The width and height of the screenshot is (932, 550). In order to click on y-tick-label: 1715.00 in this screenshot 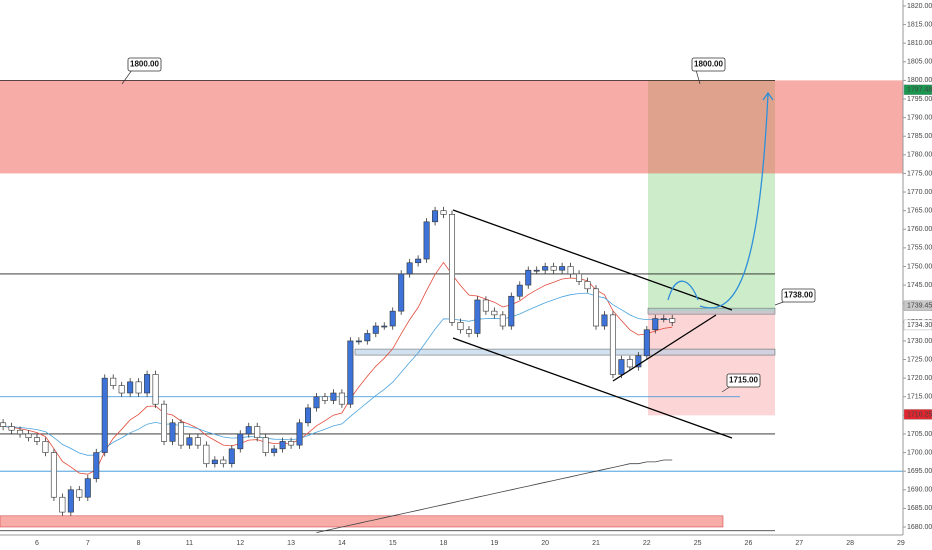, I will do `click(919, 397)`.